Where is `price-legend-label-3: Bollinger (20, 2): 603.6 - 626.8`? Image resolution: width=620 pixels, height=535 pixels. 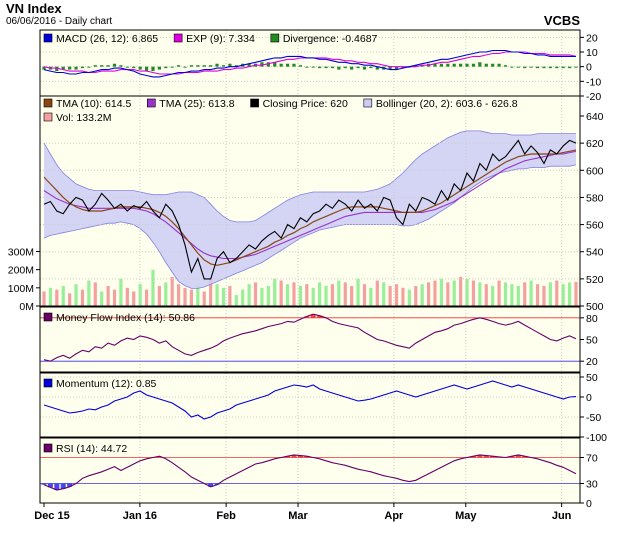 price-legend-label-3: Bollinger (20, 2): 603.6 - 626.8 is located at coordinates (447, 104).